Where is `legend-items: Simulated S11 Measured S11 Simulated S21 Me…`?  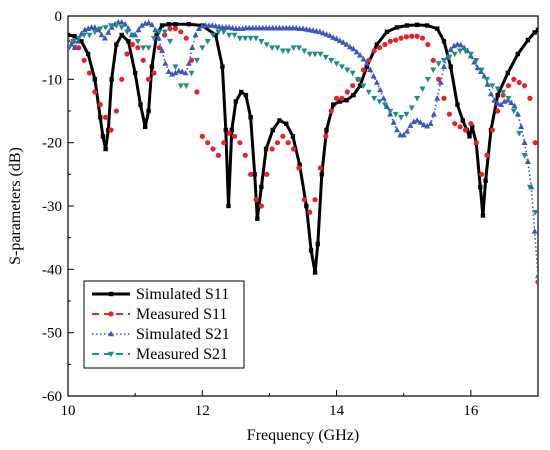
legend-items: Simulated S11 Measured S11 Simulated S21 Me… is located at coordinates (161, 324).